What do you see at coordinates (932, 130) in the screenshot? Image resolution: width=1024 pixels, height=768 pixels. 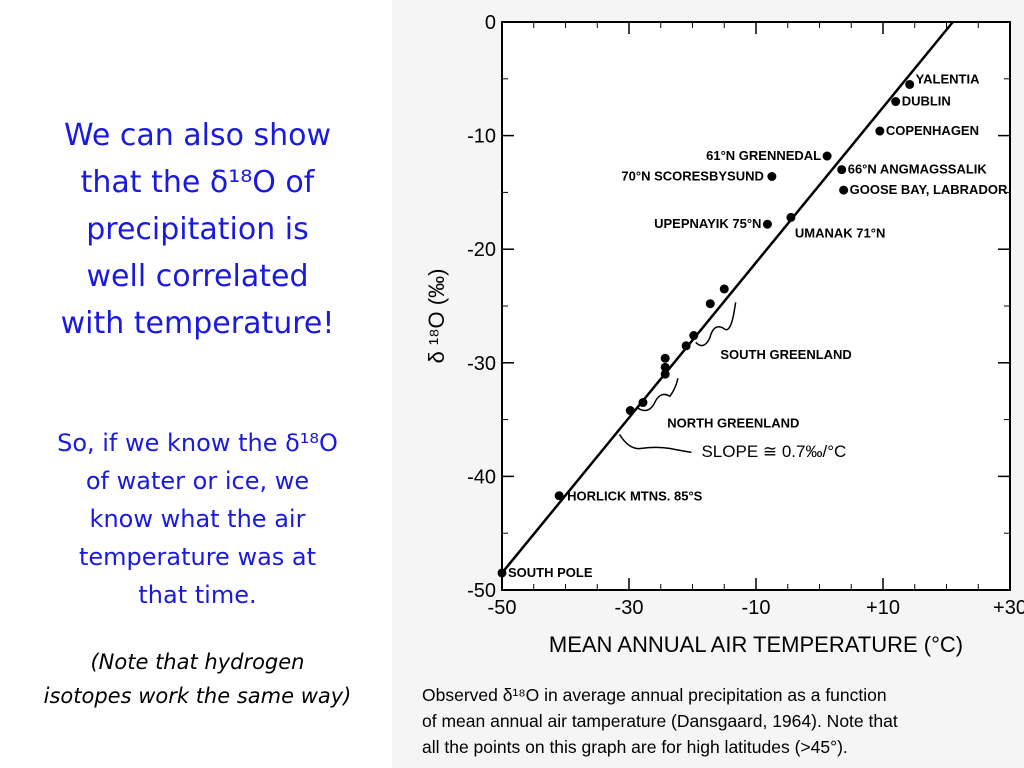 I see `point-label: COPENHAGEN` at bounding box center [932, 130].